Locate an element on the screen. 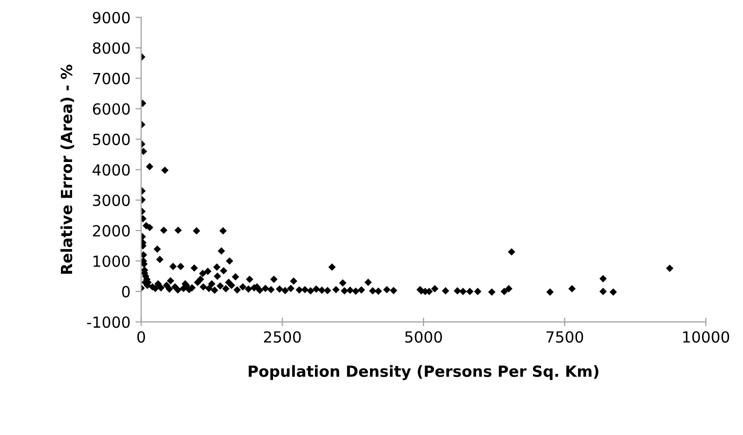 This screenshot has height=435, width=743. x-tick-label: 0 is located at coordinates (141, 337).